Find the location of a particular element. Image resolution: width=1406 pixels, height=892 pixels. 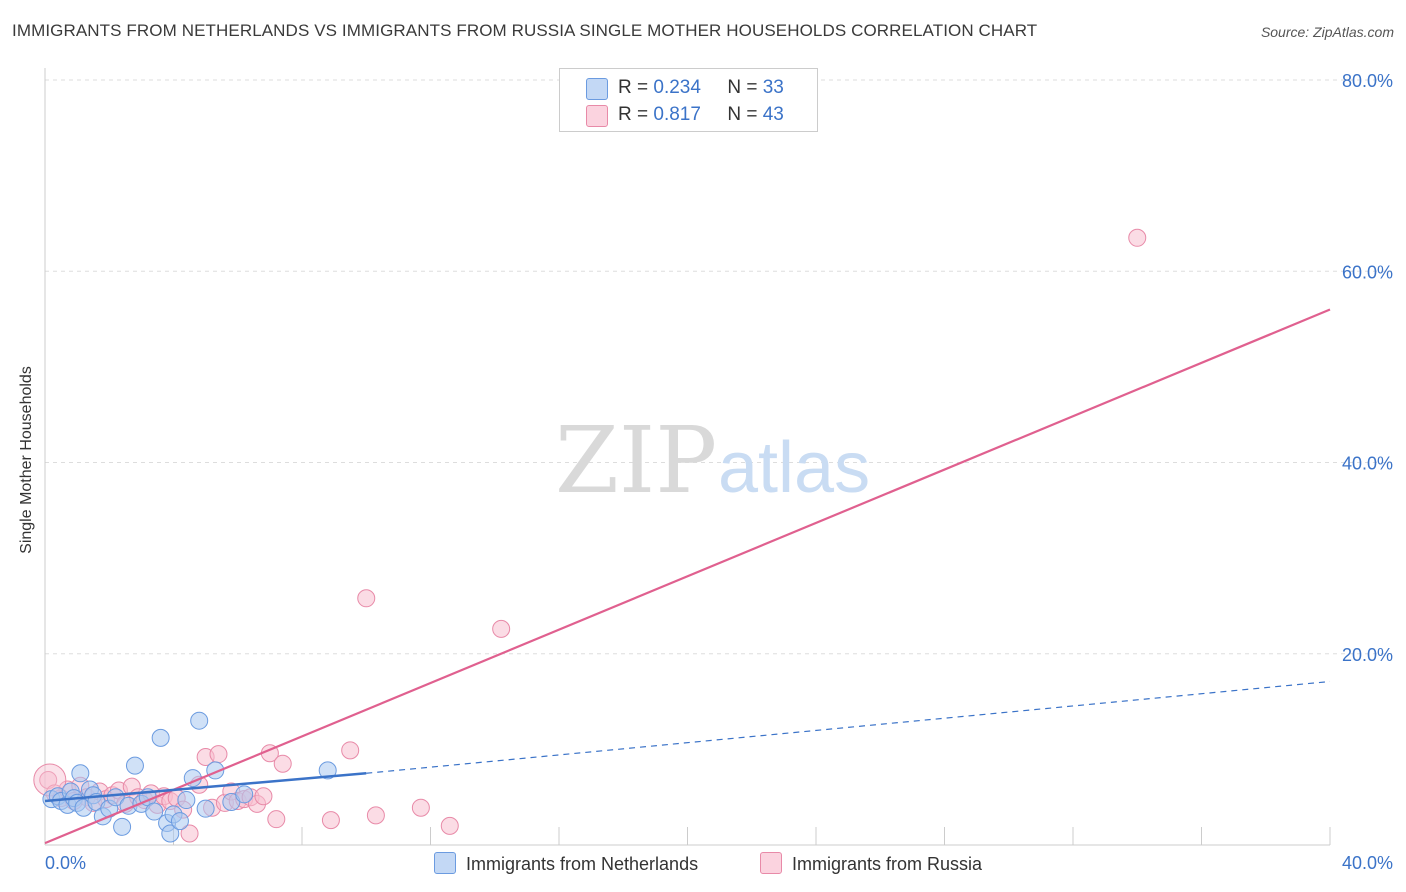

x-tick-labels: 0.0% 40.0% is located at coordinates (719, 863).